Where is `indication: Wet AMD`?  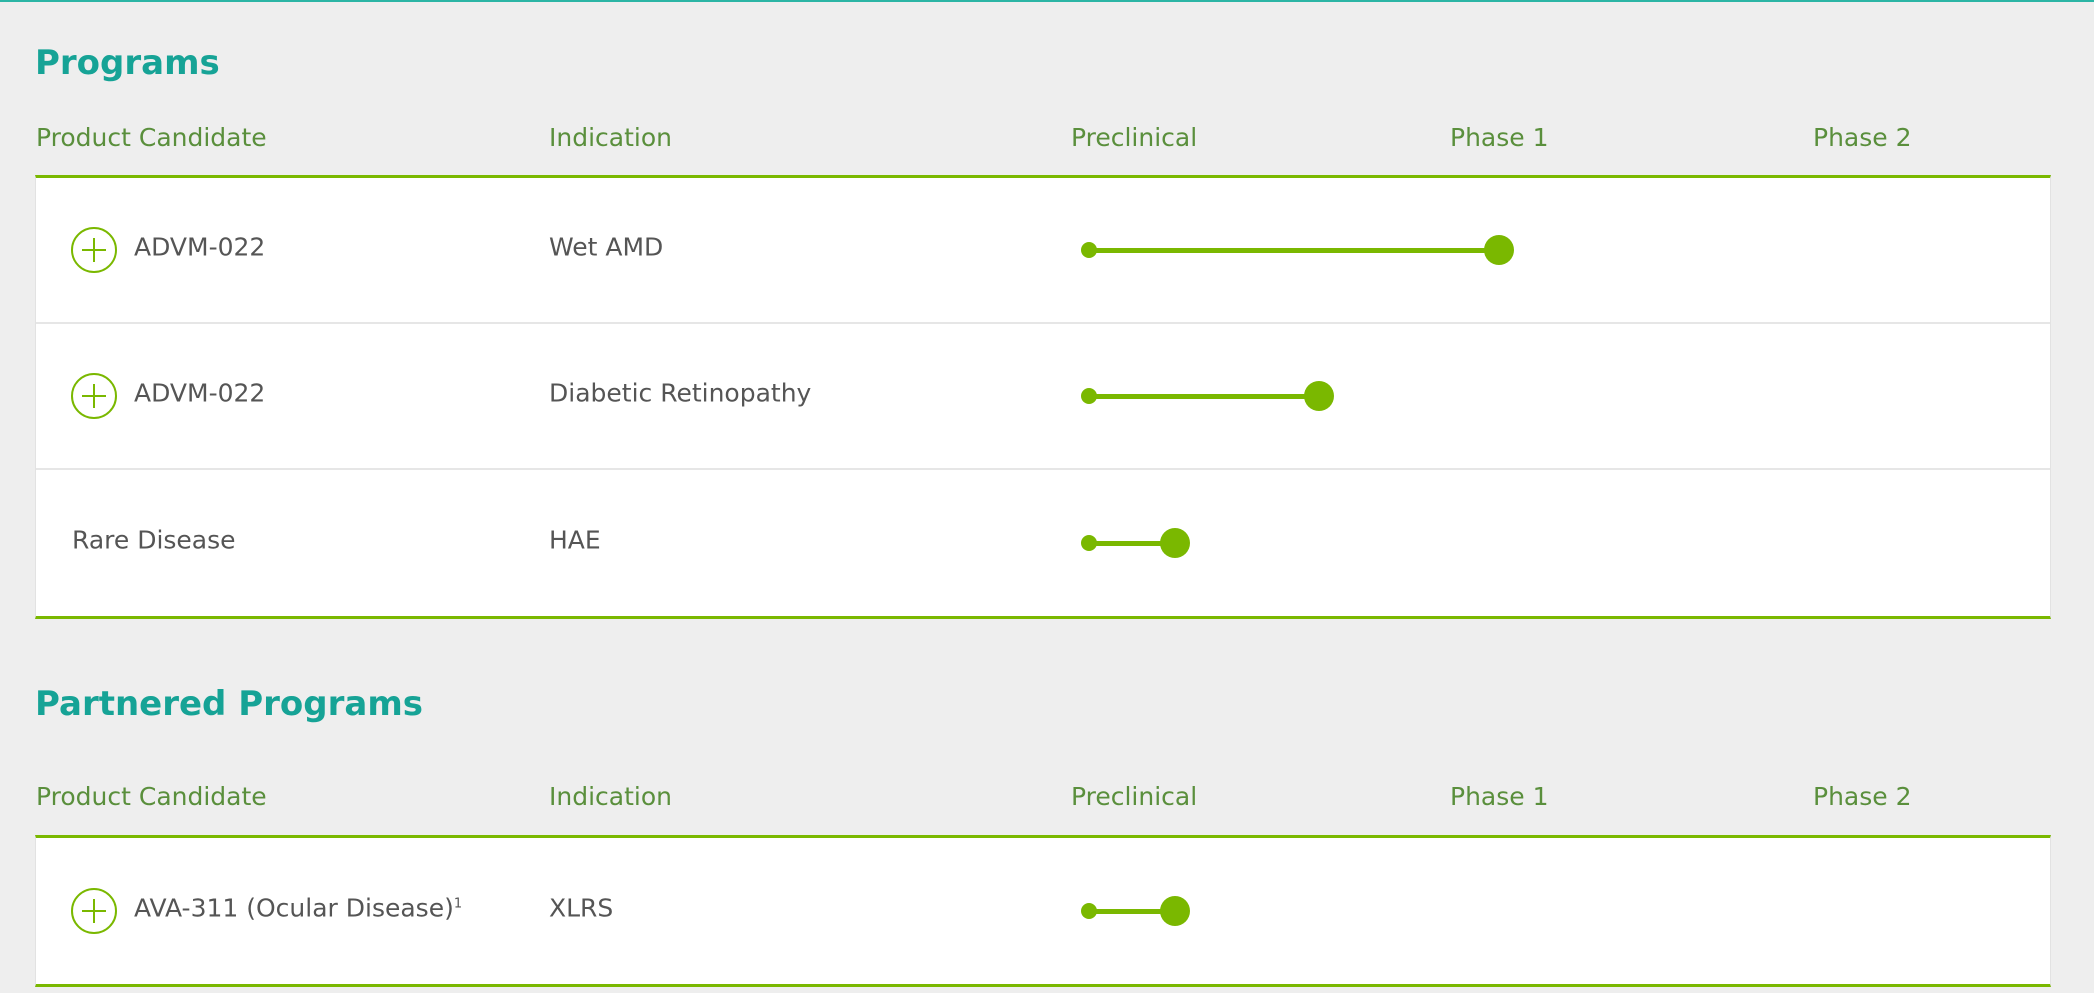
indication: Wet AMD is located at coordinates (606, 247).